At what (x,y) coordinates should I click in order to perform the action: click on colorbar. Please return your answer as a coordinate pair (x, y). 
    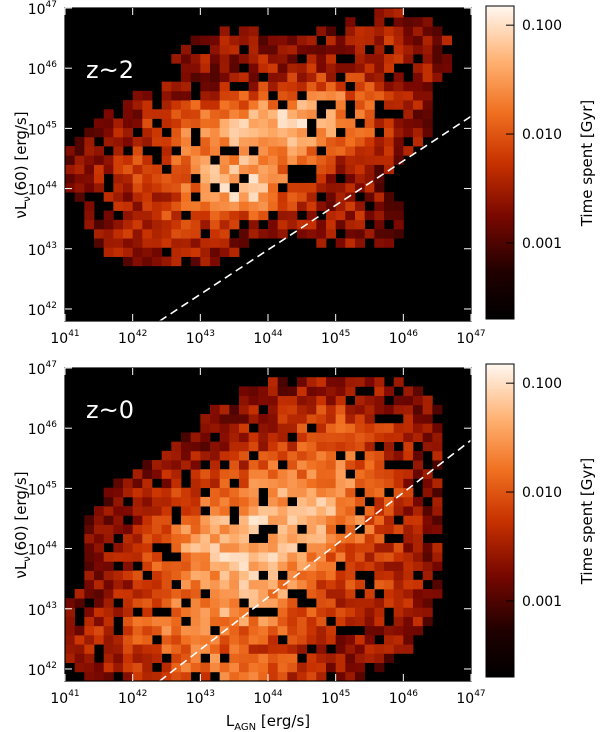
    Looking at the image, I should click on (500, 520).